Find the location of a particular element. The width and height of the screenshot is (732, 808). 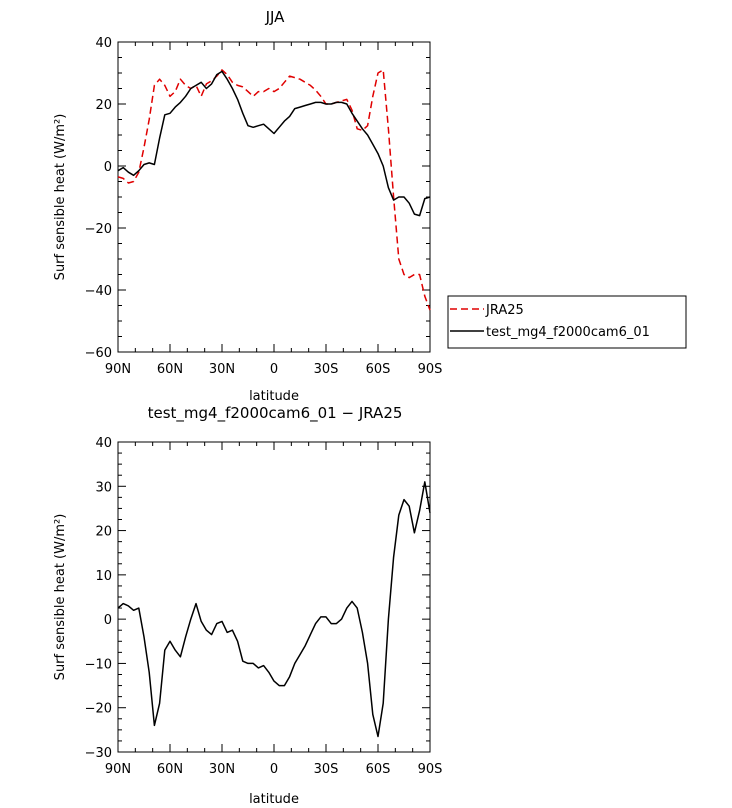

bottom-x-tick-label: 60S is located at coordinates (378, 769).